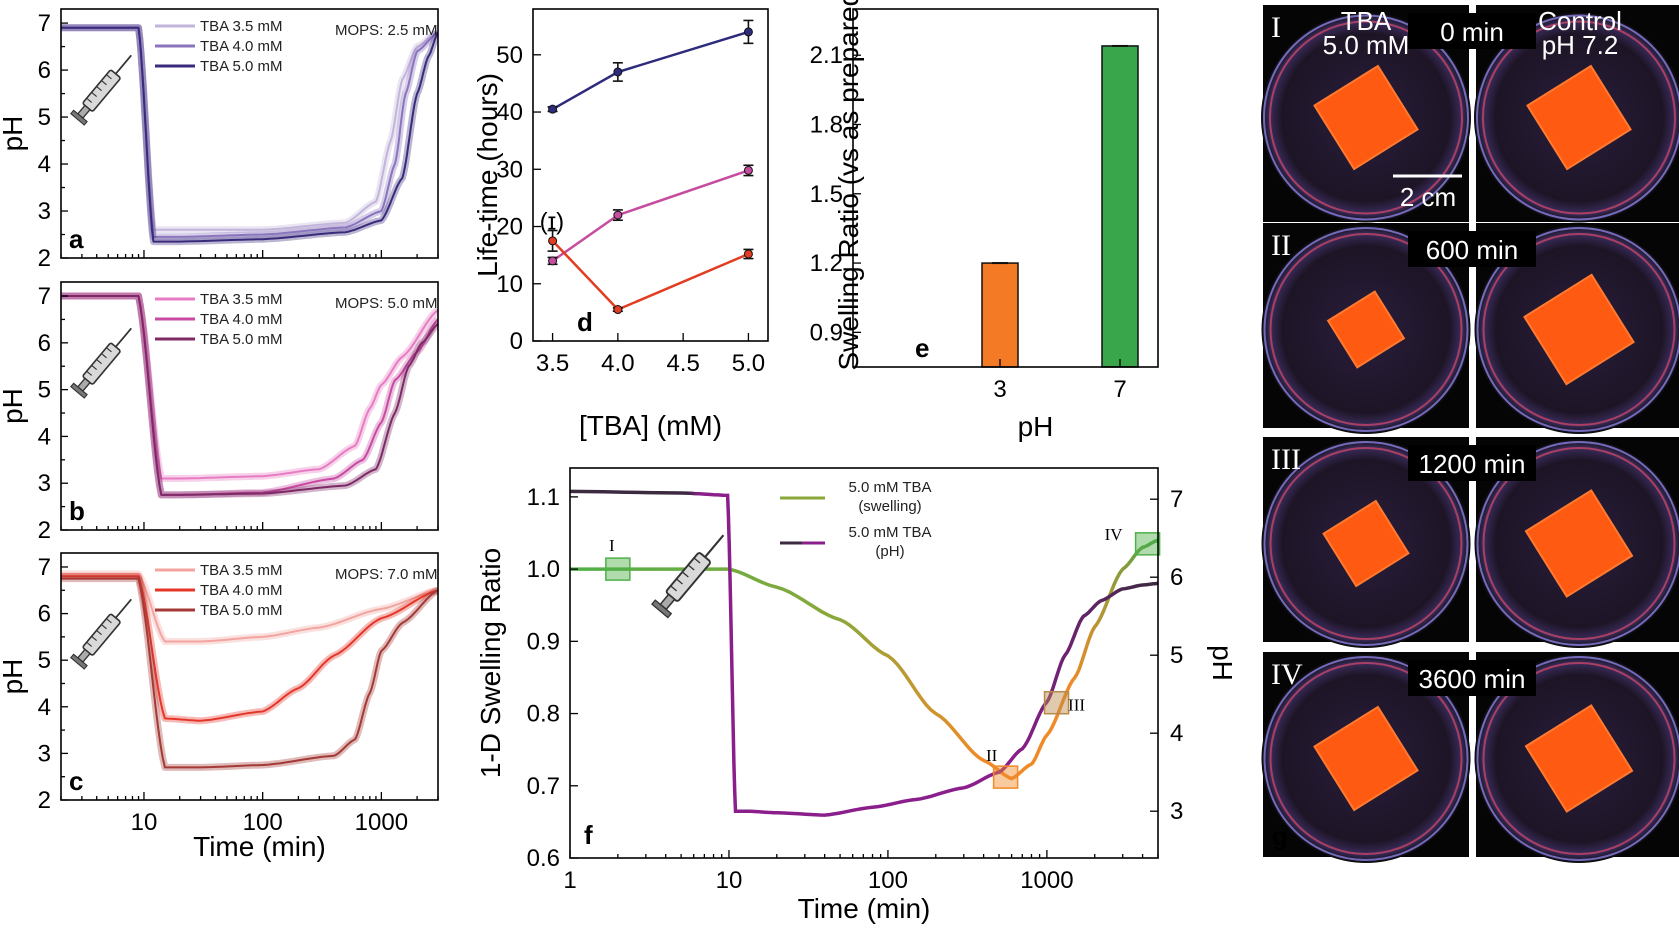 This screenshot has height=930, width=1679. Describe the element at coordinates (1276, 27) in the screenshot. I see `row-label: I` at that location.